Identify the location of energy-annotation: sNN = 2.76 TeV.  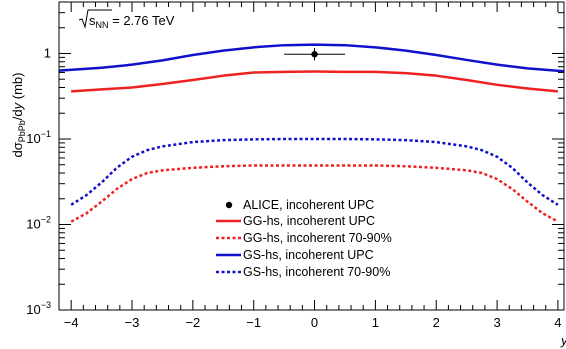
(126, 19).